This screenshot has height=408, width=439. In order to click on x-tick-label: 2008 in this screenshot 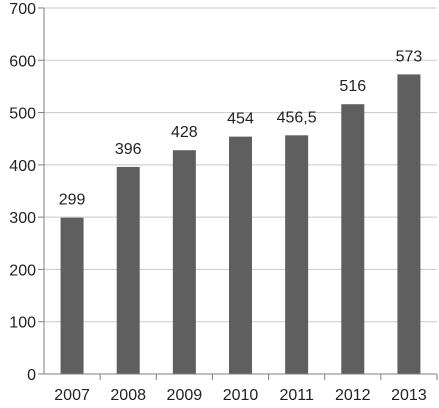, I will do `click(128, 395)`.